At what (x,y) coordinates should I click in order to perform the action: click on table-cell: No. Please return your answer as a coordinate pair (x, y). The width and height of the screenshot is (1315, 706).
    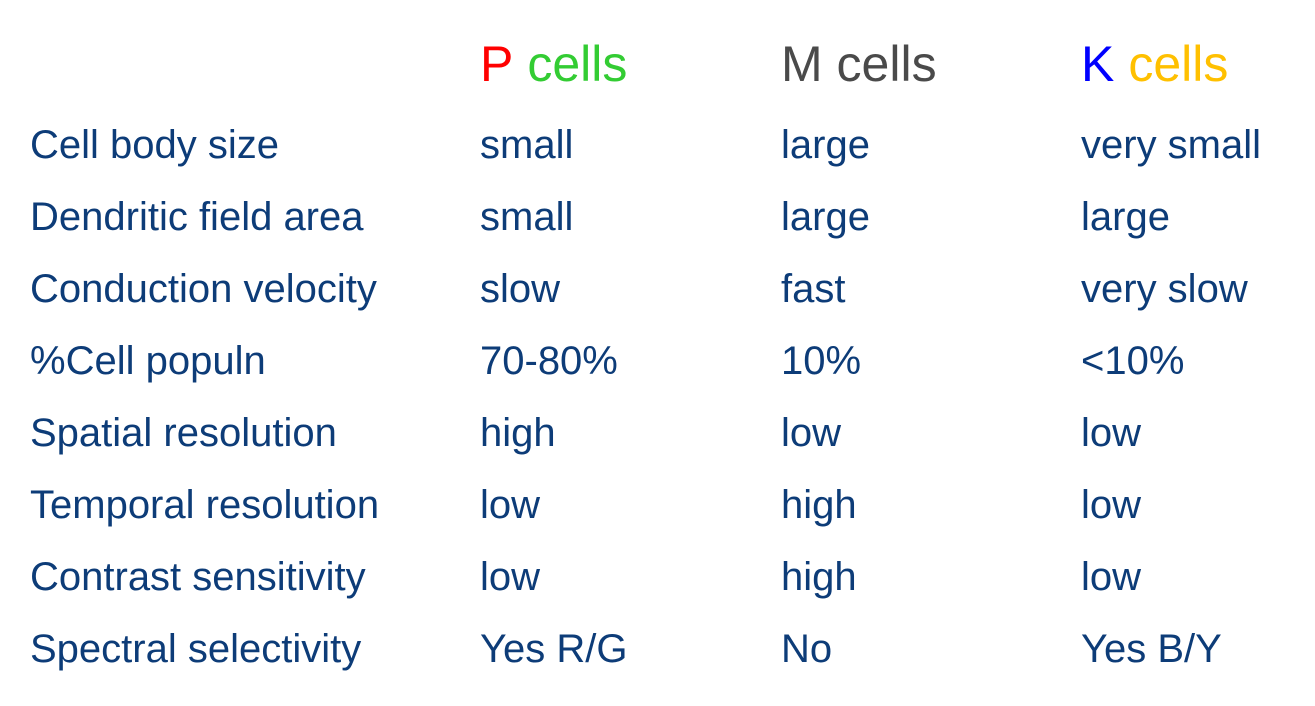
    Looking at the image, I should click on (807, 649).